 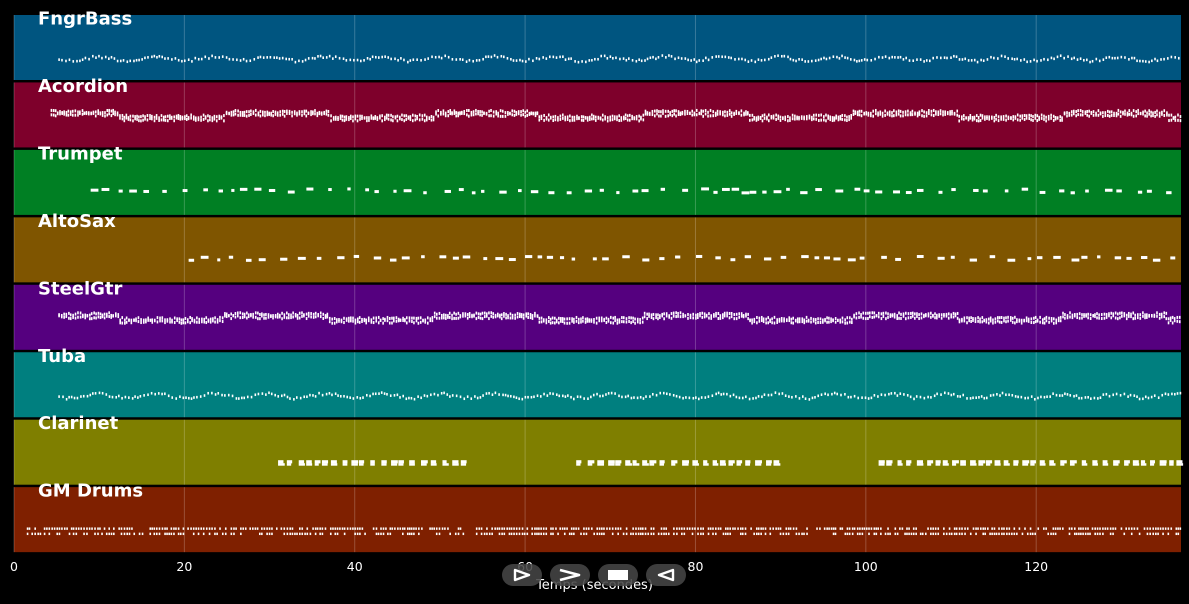 What do you see at coordinates (570, 575) in the screenshot?
I see `fast-forward-button` at bounding box center [570, 575].